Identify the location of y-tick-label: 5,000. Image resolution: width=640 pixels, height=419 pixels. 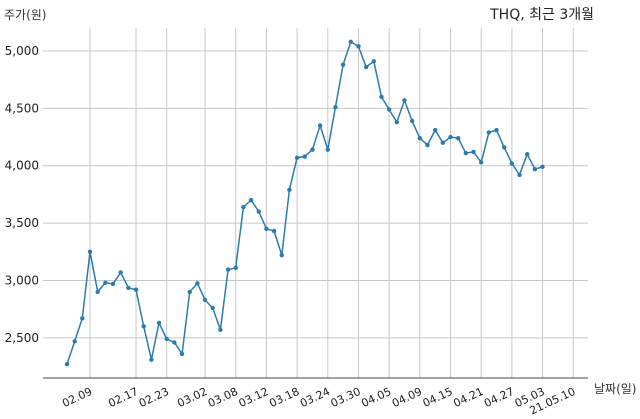
(22, 51).